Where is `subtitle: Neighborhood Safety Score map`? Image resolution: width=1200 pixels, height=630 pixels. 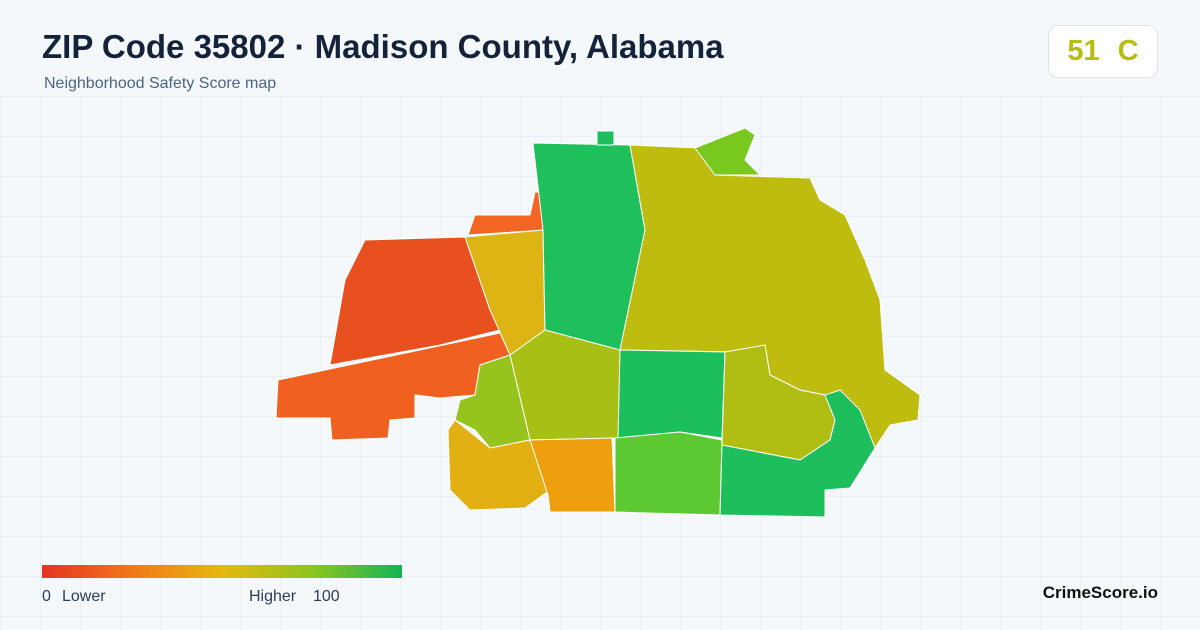
subtitle: Neighborhood Safety Score map is located at coordinates (160, 83).